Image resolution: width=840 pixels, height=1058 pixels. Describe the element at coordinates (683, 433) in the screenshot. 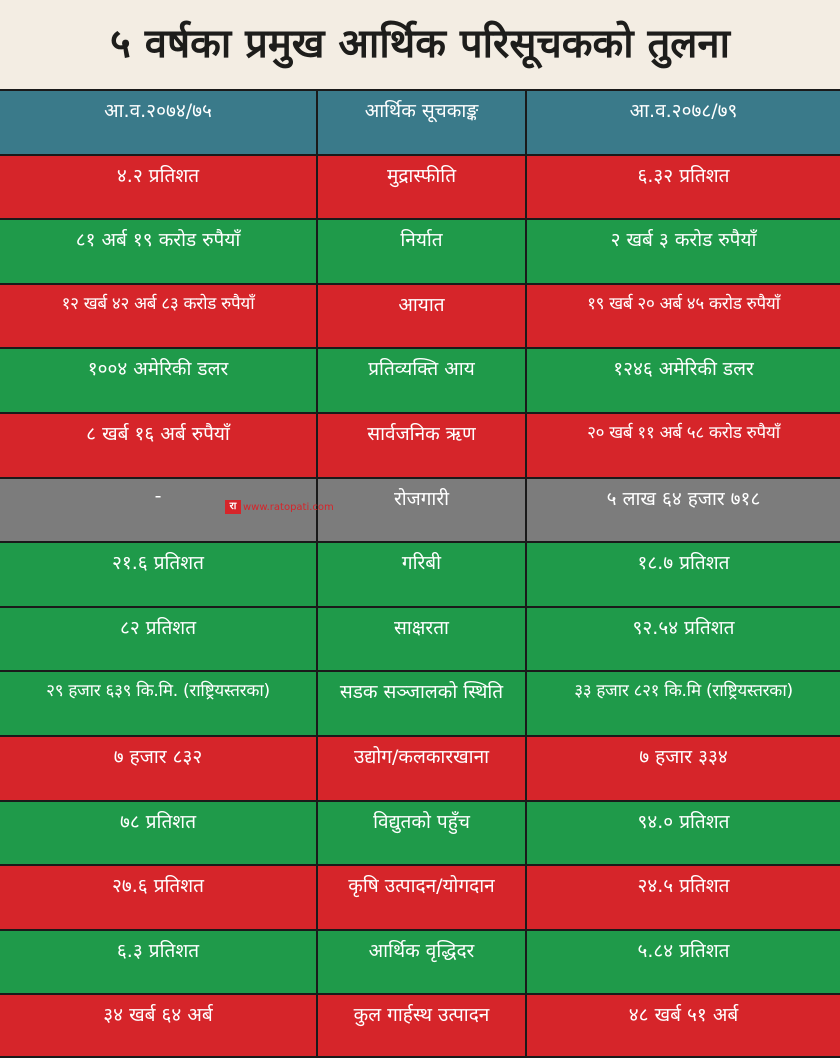

I see `cell-fy-2078-79: २० खर्ब ११ अर्ब ५८ करोड रुपैयाँ` at that location.